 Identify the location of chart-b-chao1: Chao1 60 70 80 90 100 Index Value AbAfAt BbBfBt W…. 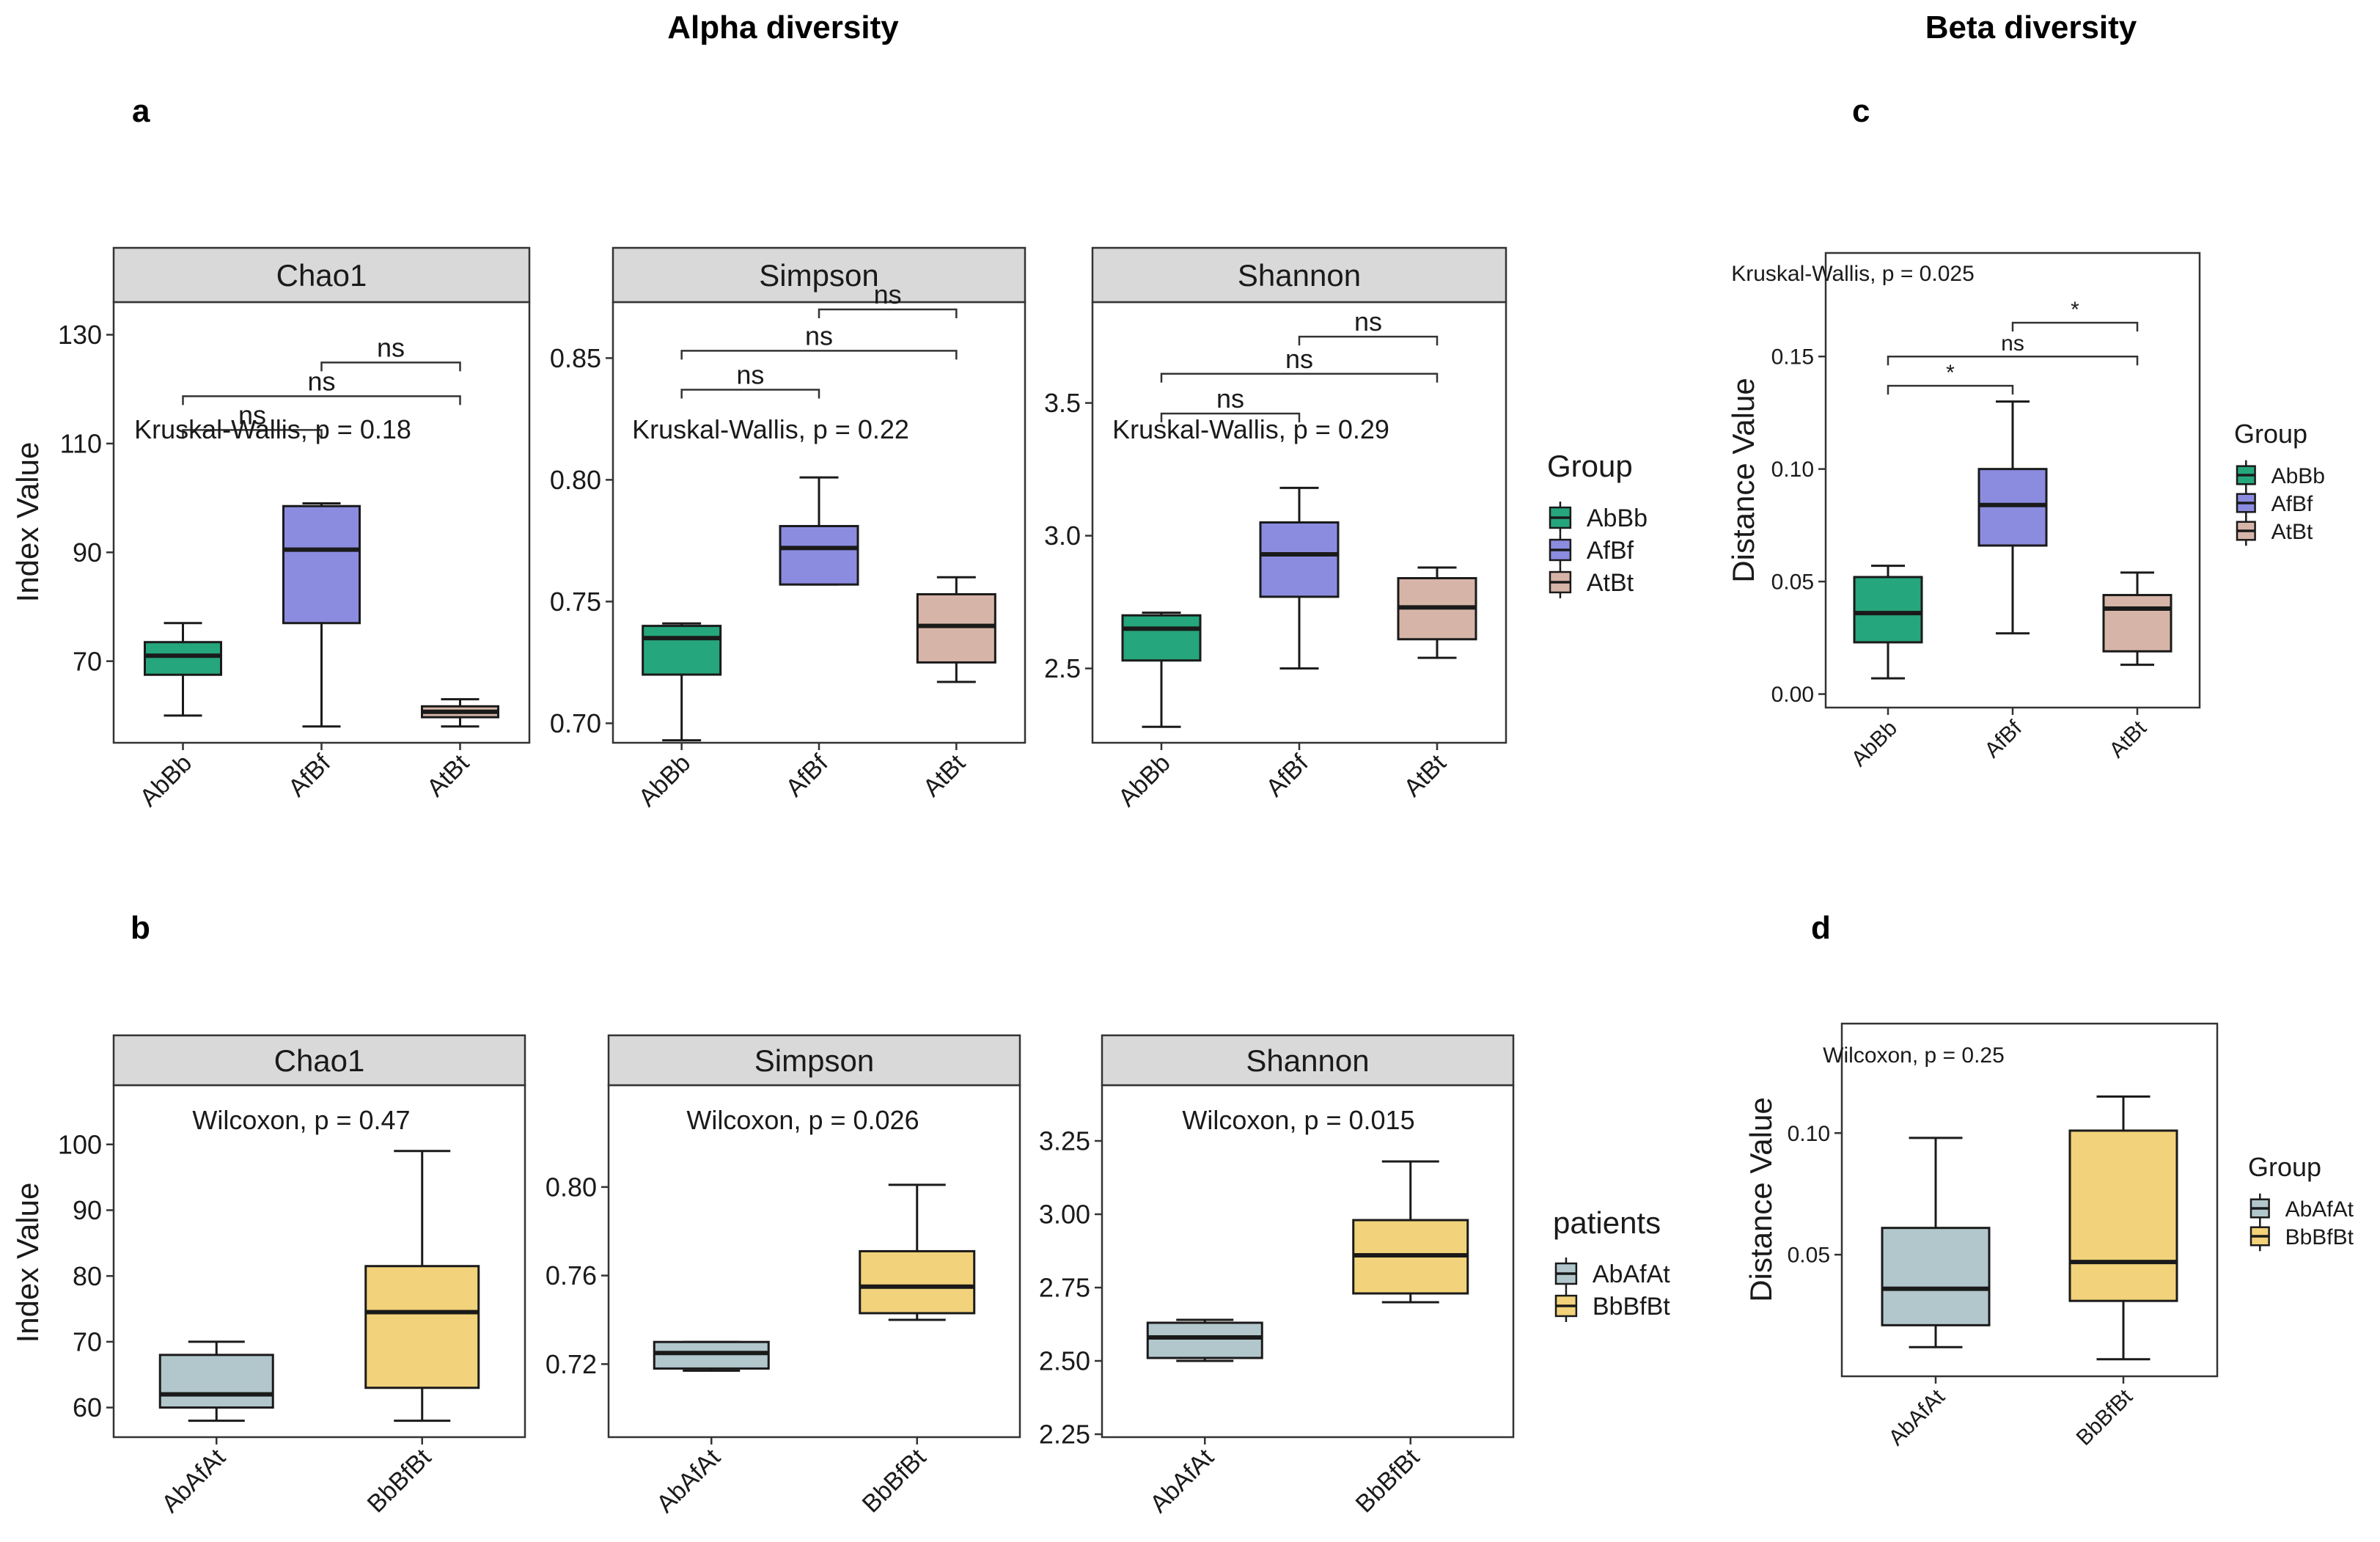
(268, 1276).